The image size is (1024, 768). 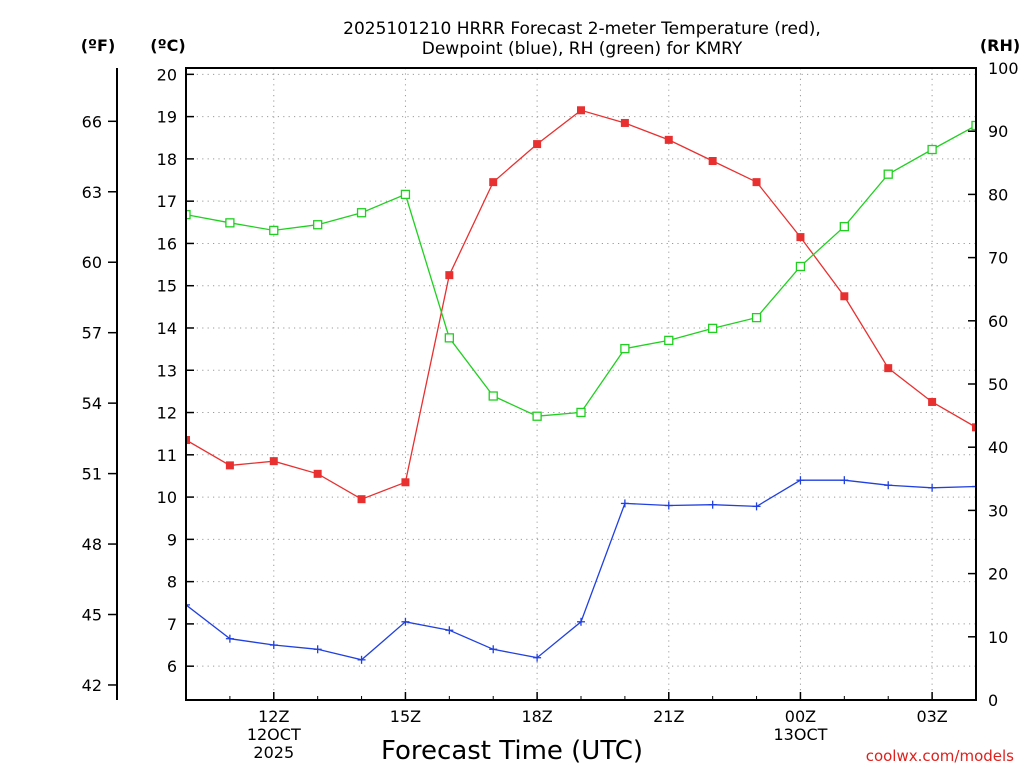 What do you see at coordinates (92, 615) in the screenshot?
I see `fahrenheit-tick-label: 45` at bounding box center [92, 615].